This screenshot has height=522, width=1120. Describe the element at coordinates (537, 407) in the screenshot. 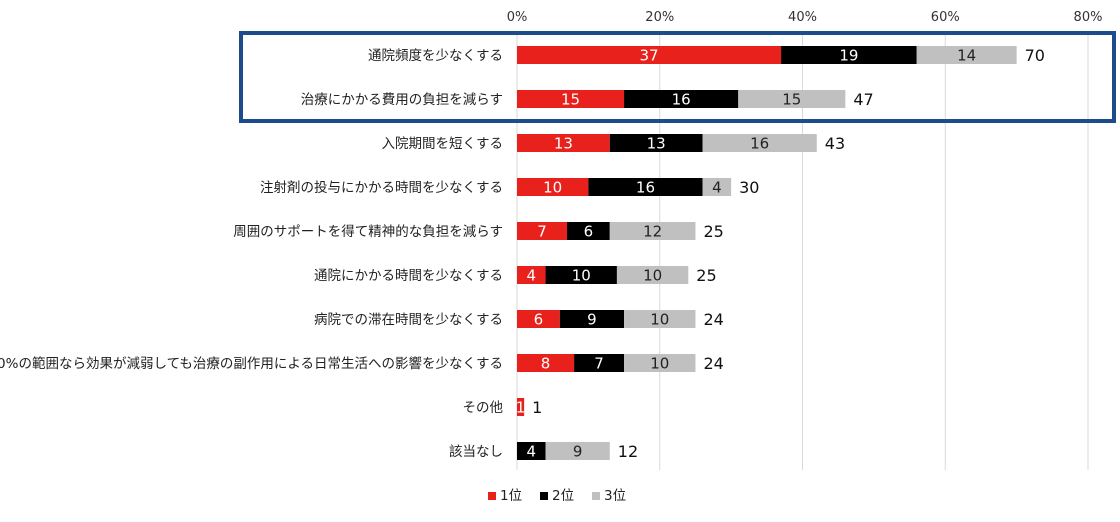

I see `total-value-label: 1` at that location.